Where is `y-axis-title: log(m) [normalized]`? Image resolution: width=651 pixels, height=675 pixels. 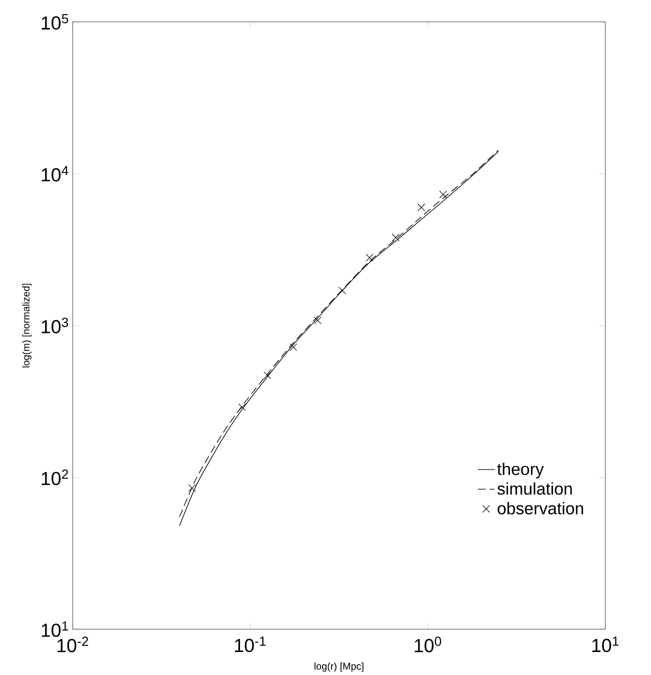 y-axis-title: log(m) [normalized] is located at coordinates (27, 326).